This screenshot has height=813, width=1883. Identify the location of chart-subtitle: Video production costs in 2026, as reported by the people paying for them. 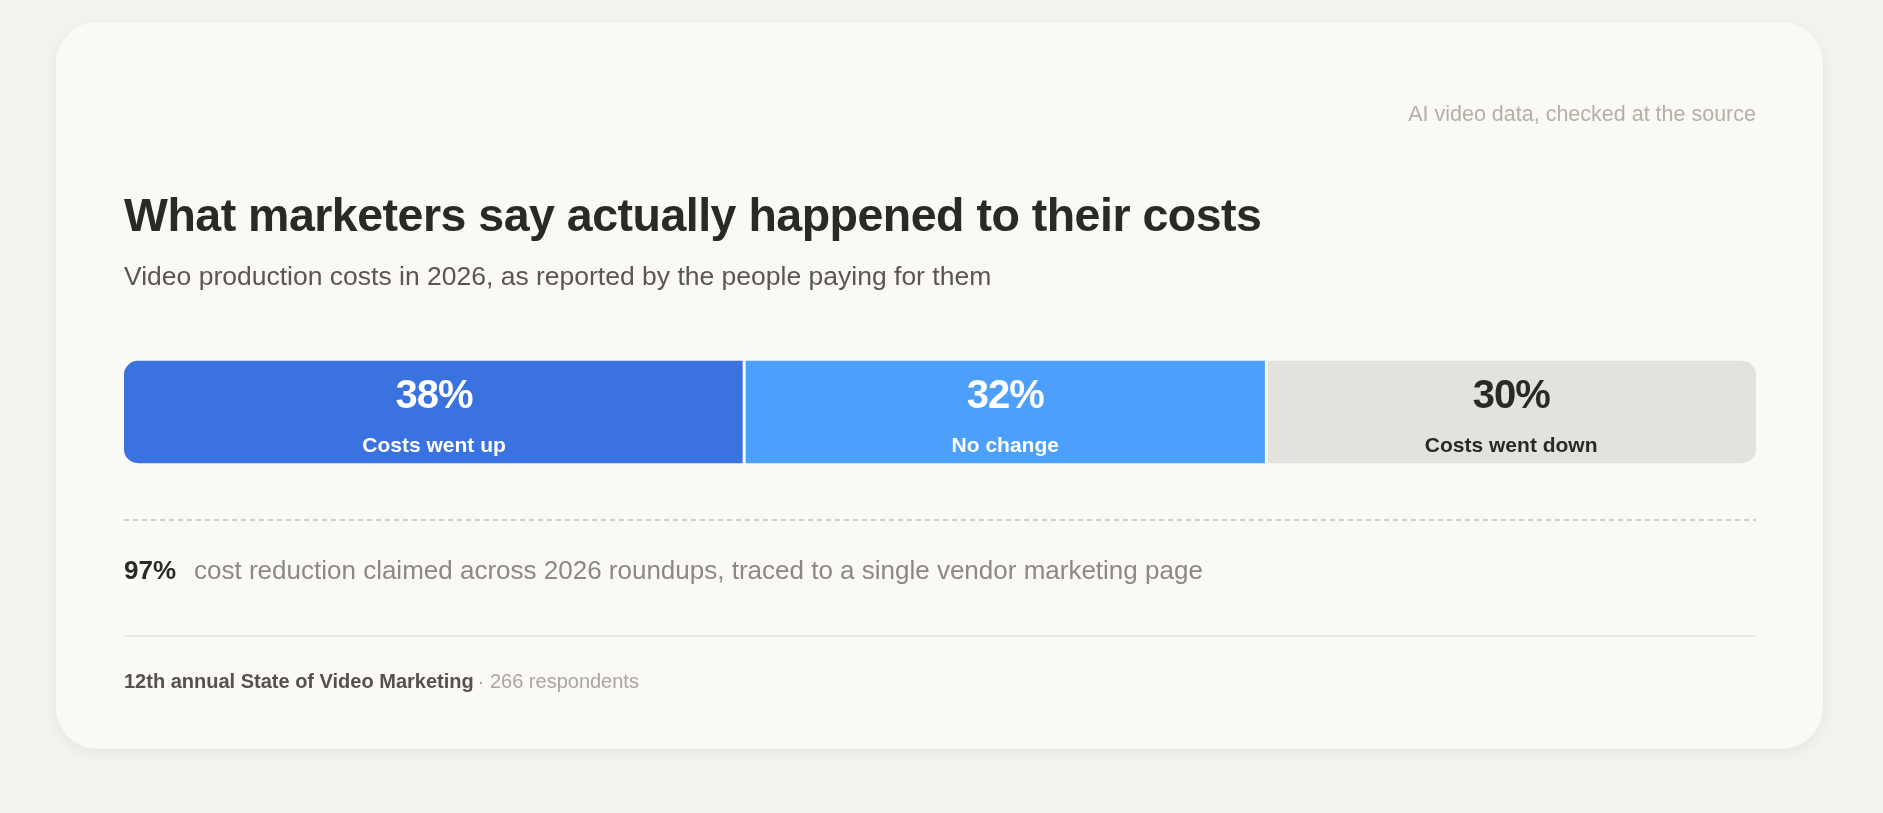
(558, 276).